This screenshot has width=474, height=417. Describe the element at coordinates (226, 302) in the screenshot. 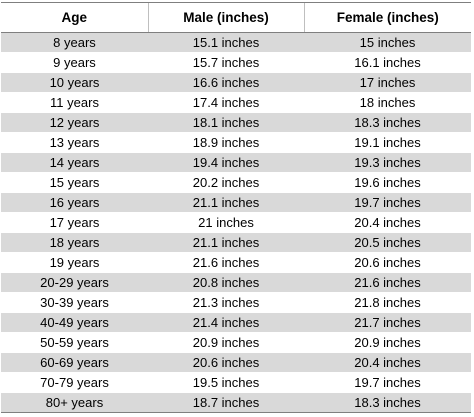

I see `male-cell: 21.3 inches` at that location.